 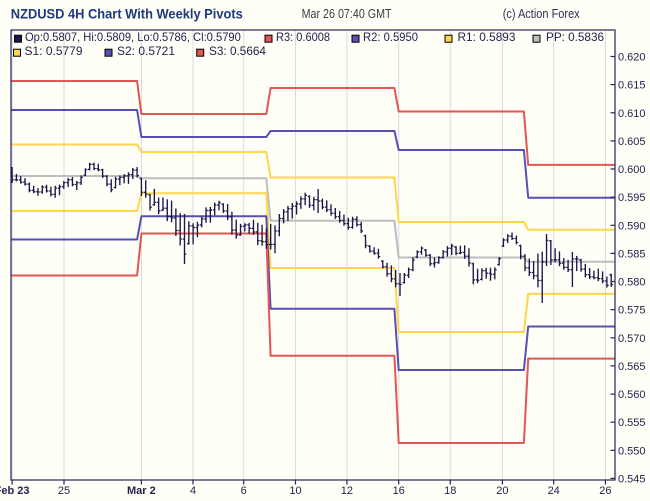 I want to click on svg-text:NZDUSD 4H Chart With Weekly Pi: NZDUSD 4H Chart With Weekly Pivots, so click(x=127, y=13).